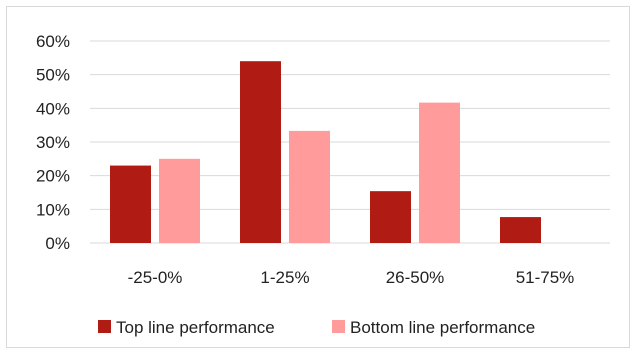 The width and height of the screenshot is (638, 356). I want to click on legend-swatch-top-line, so click(104, 326).